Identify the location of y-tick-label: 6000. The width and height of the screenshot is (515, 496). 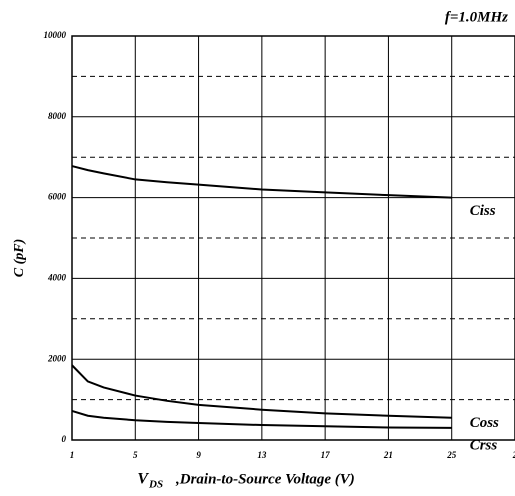
(57, 197).